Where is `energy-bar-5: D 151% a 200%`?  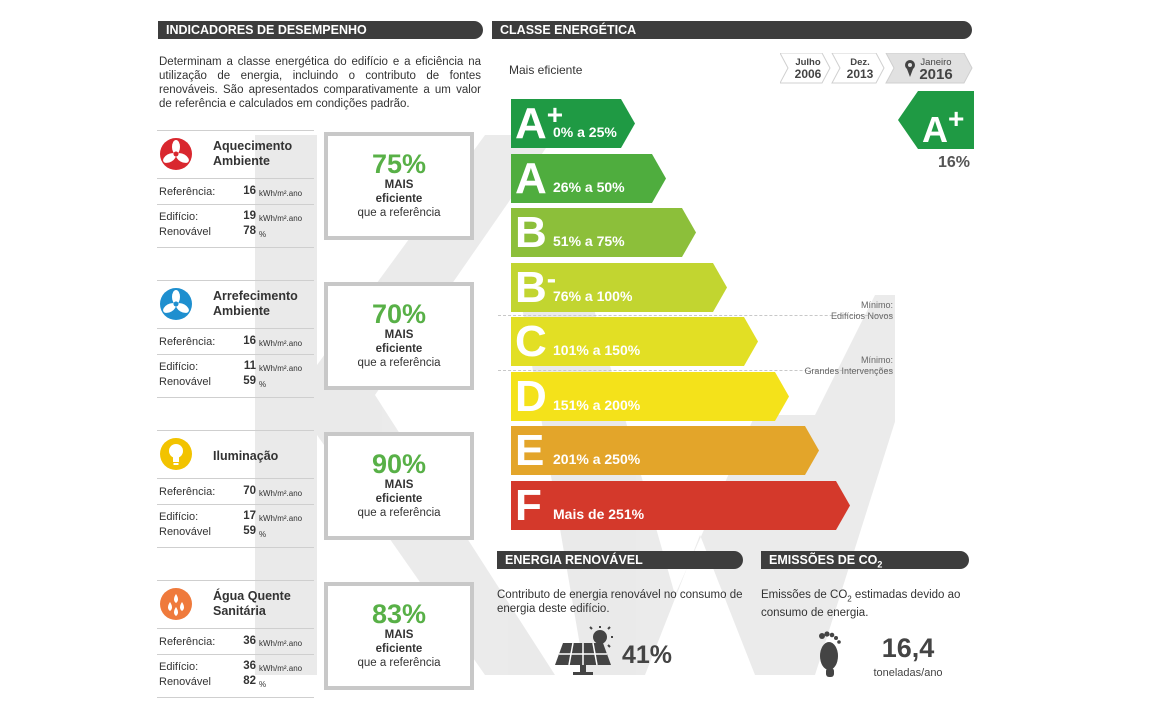
energy-bar-5: D 151% a 200% is located at coordinates (650, 396).